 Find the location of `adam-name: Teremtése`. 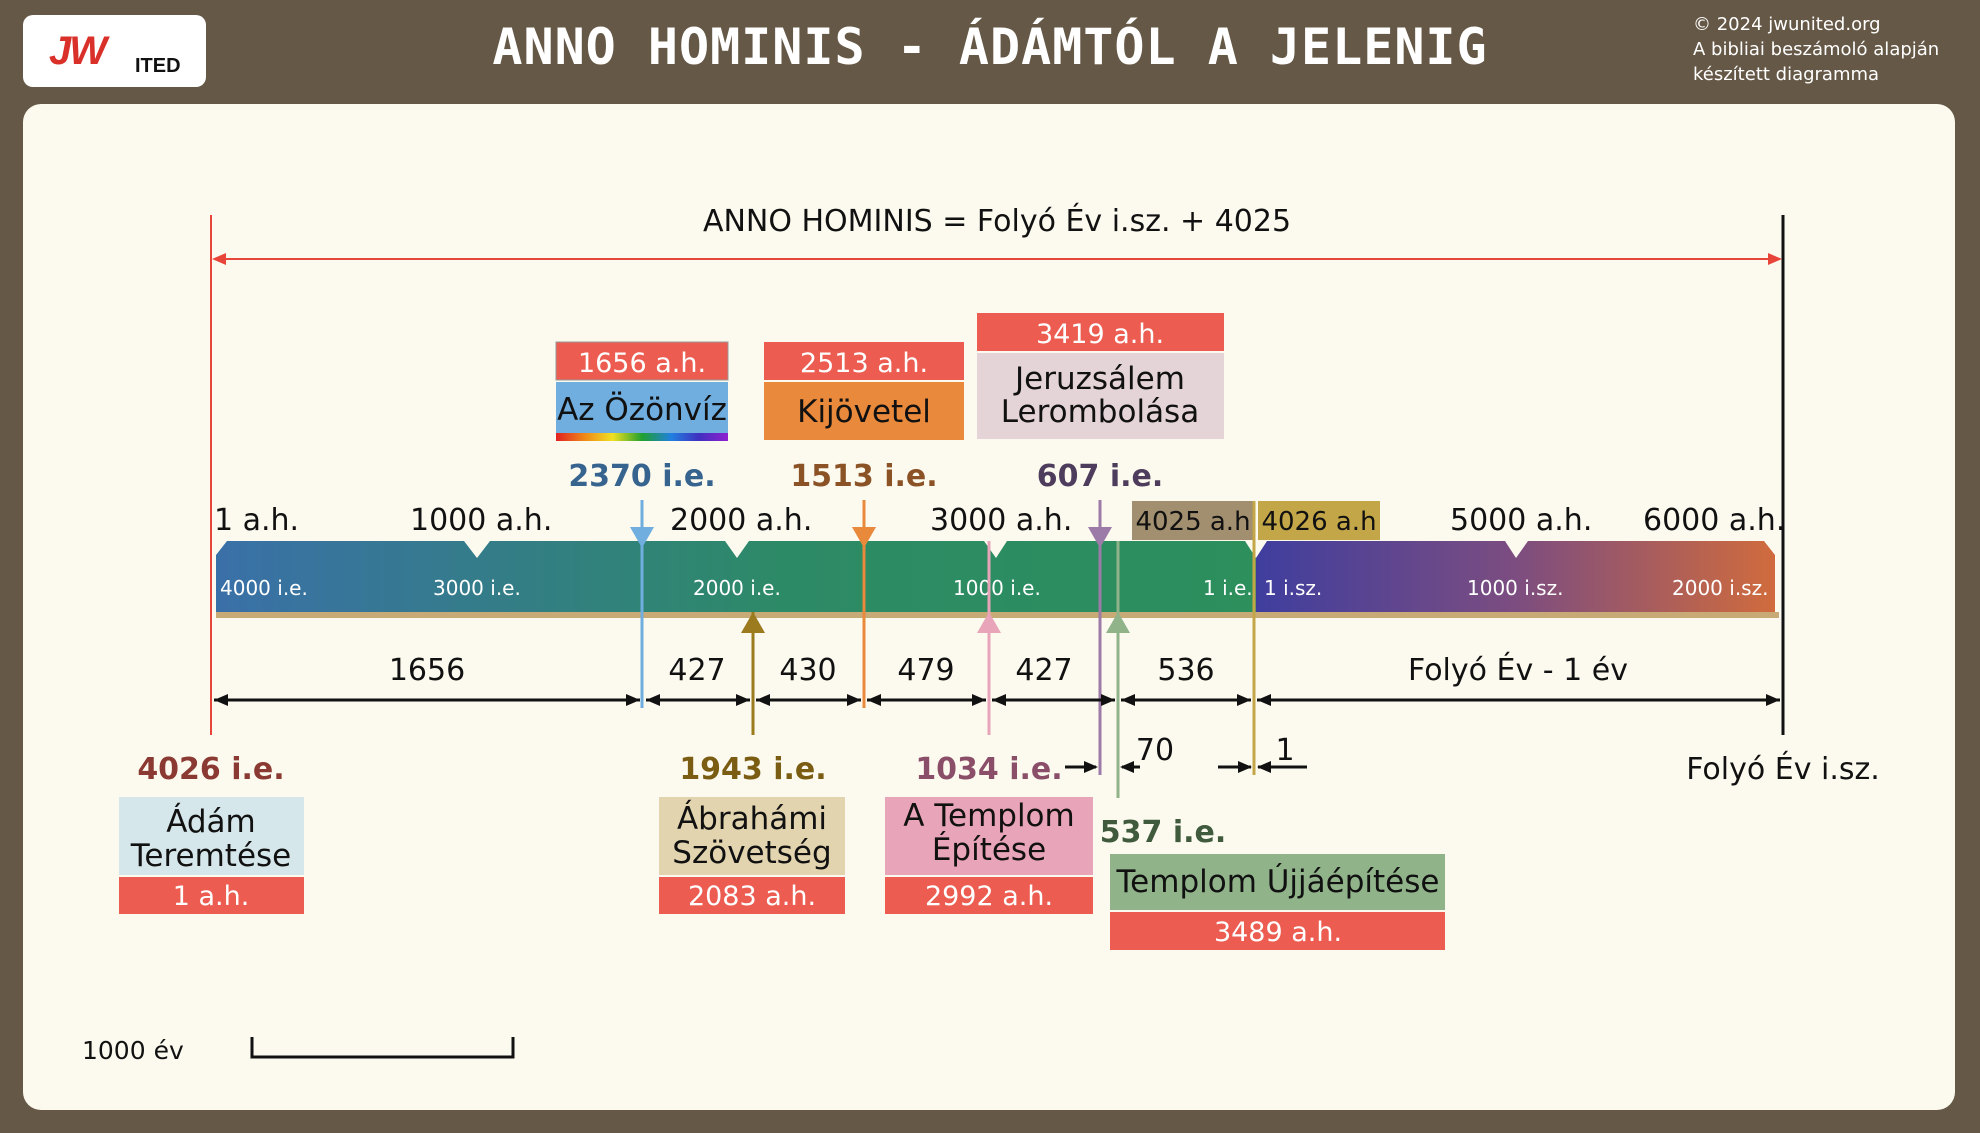

adam-name: Teremtése is located at coordinates (211, 856).